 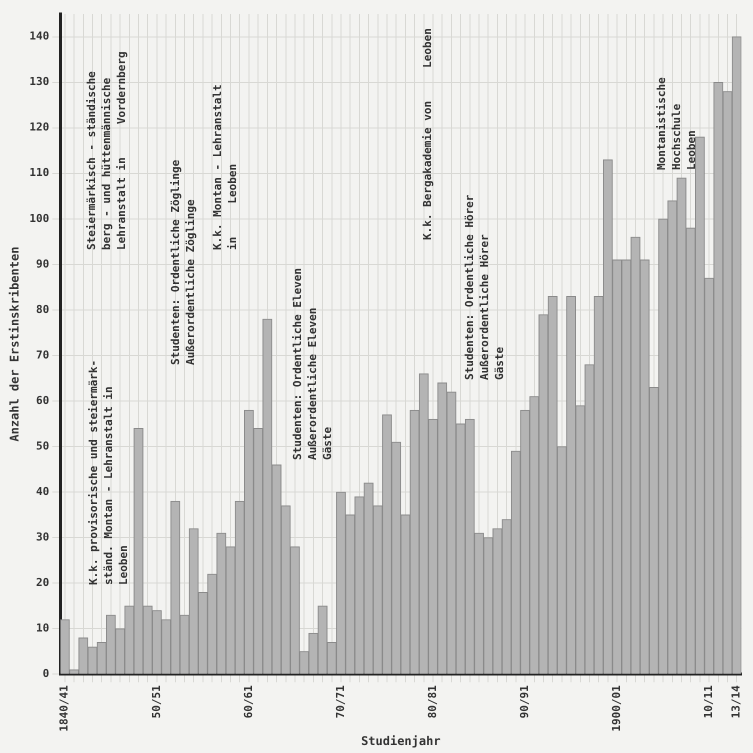 I want to click on x-tick-label: 90/91, so click(x=524, y=701).